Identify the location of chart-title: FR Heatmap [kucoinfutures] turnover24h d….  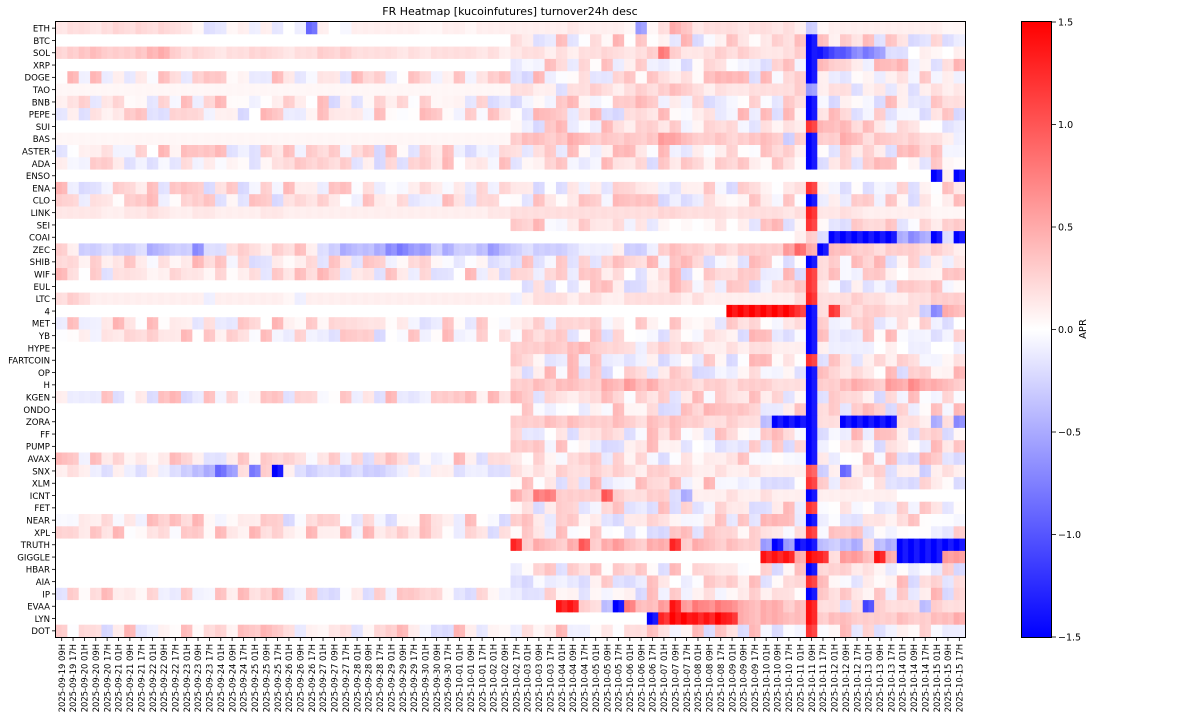
(509, 11).